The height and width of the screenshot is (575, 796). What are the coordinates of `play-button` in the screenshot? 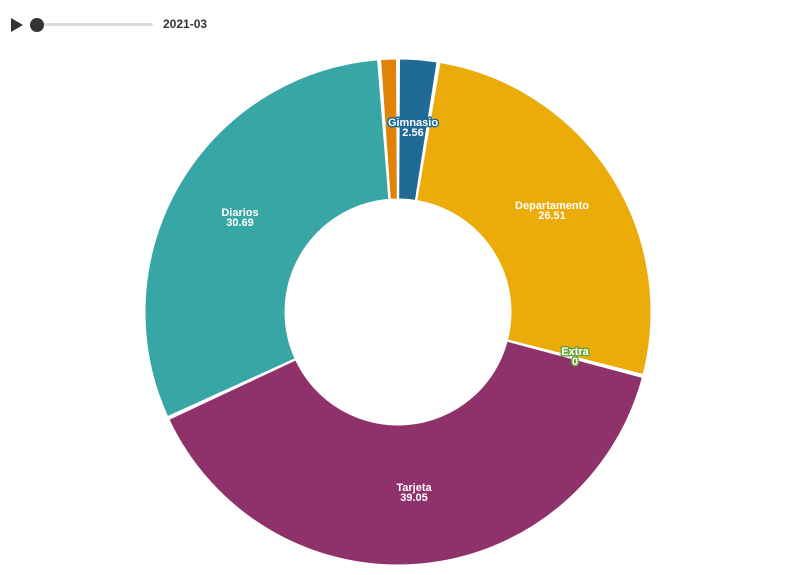 It's located at (18, 25).